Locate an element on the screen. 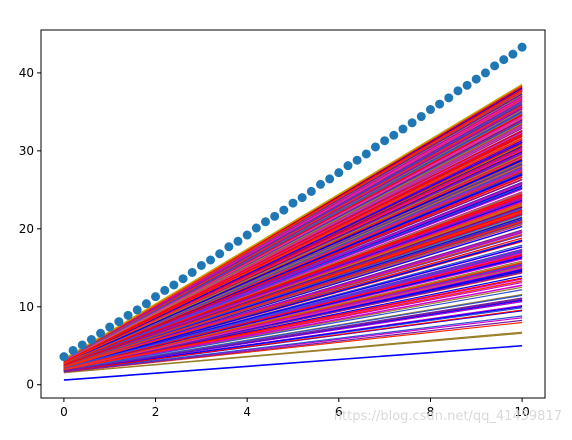 The image size is (572, 440). fit-line-lowest is located at coordinates (293, 362).